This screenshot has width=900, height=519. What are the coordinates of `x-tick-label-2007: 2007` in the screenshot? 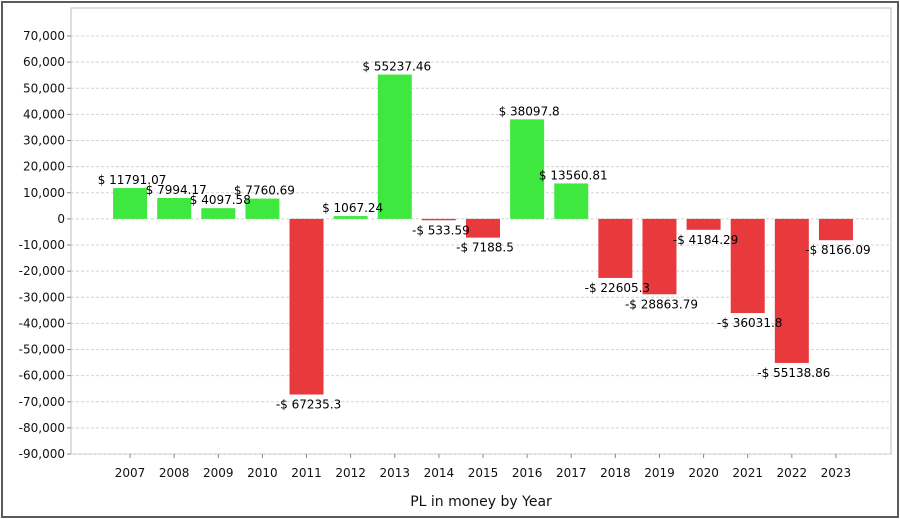 It's located at (130, 473).